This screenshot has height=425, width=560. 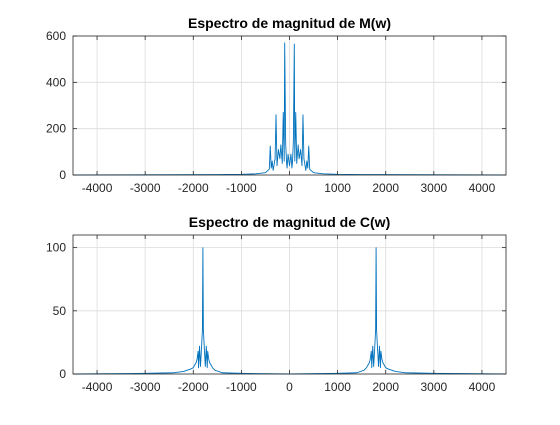 What do you see at coordinates (289, 23) in the screenshot?
I see `chart-title: Espectro de magnitud de M(w)` at bounding box center [289, 23].